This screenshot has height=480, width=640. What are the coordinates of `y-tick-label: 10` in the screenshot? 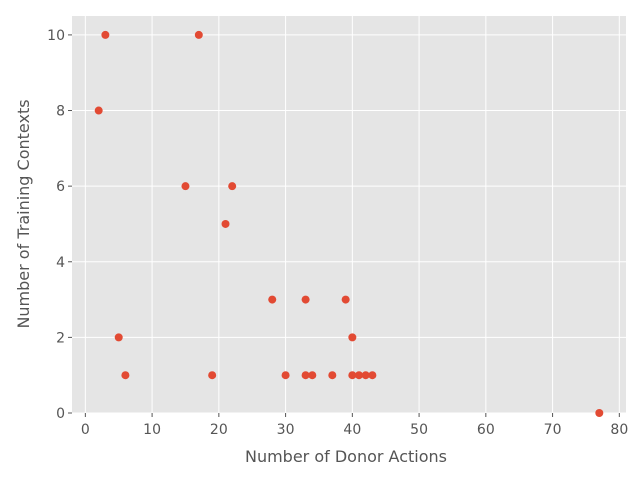 It's located at (56, 36).